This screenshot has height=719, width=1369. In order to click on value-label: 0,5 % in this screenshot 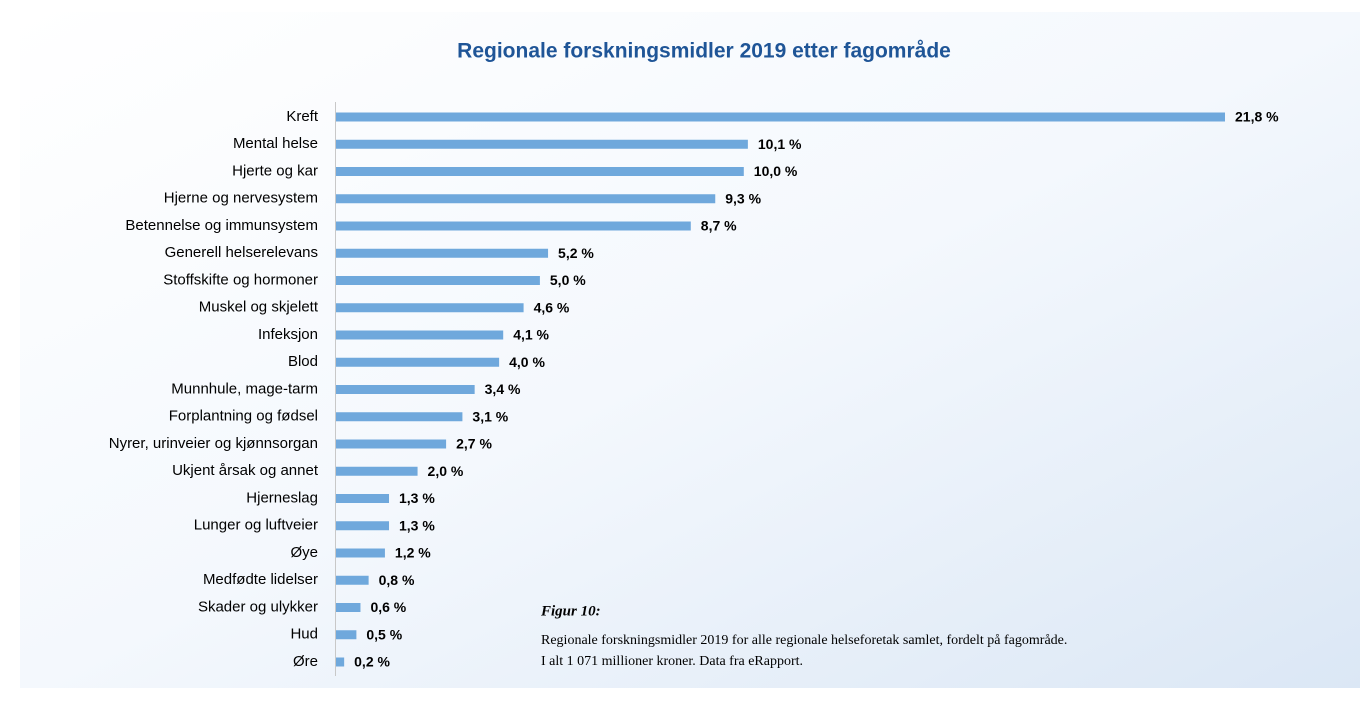, I will do `click(384, 634)`.